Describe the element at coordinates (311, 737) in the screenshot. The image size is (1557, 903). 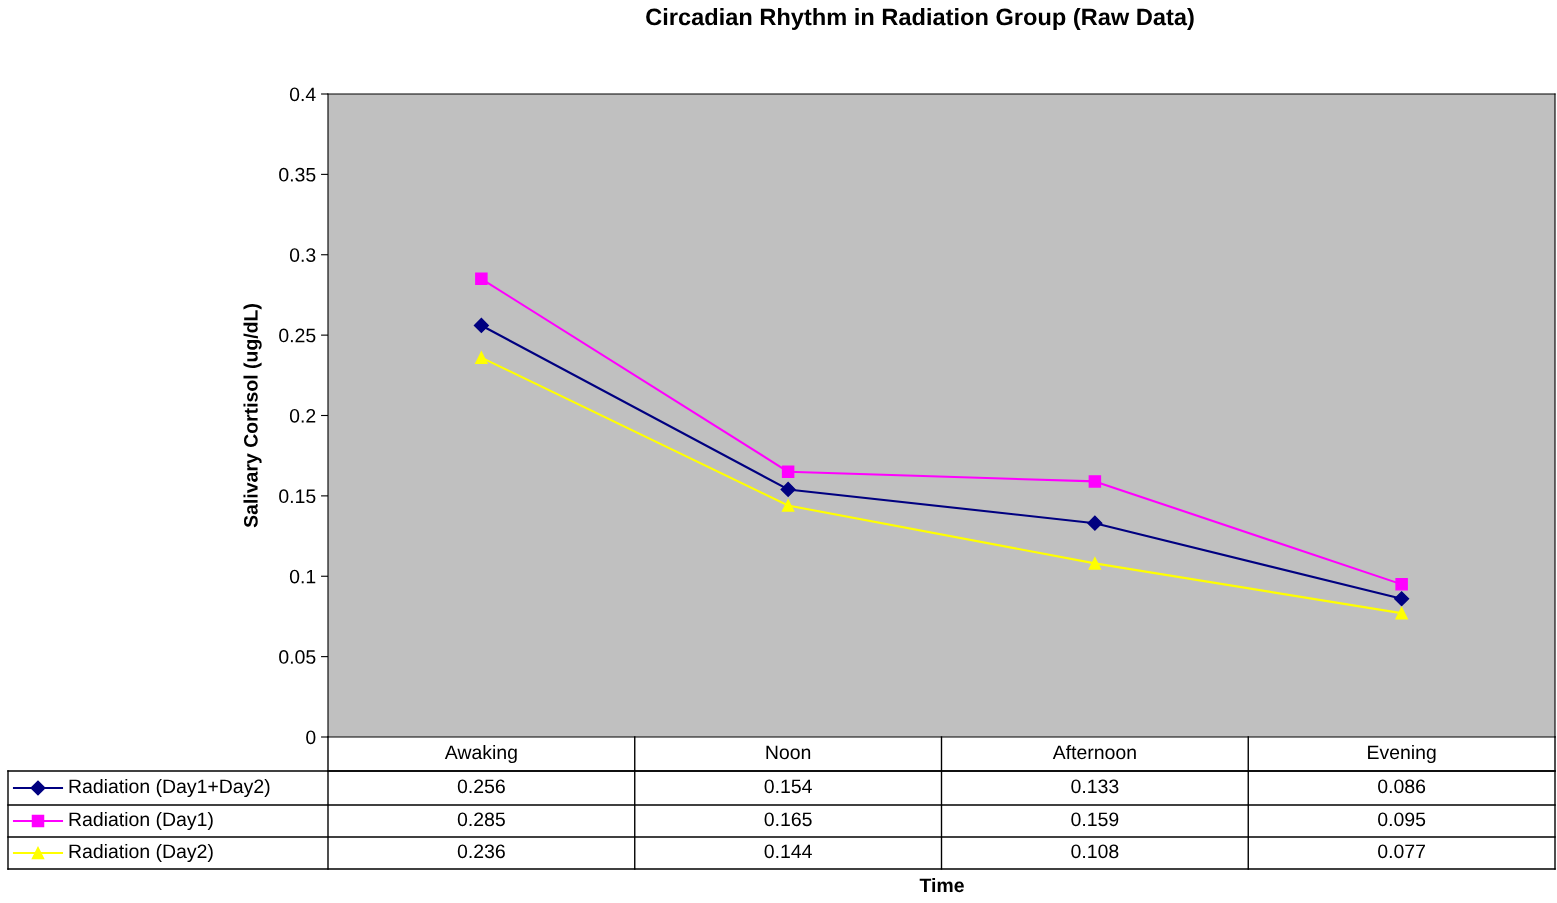
I see `y-tick-label: 0` at that location.